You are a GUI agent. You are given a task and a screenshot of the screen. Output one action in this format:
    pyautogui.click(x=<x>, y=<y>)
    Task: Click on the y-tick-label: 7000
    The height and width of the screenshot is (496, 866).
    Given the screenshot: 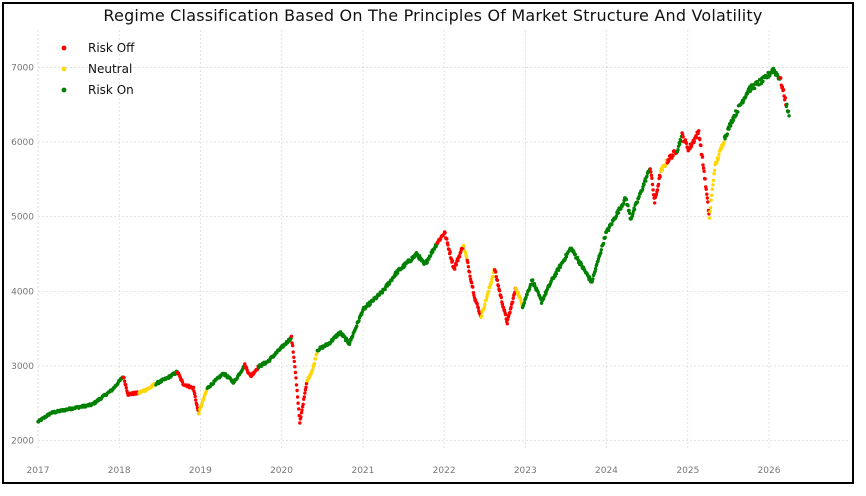 What is the action you would take?
    pyautogui.click(x=22, y=68)
    